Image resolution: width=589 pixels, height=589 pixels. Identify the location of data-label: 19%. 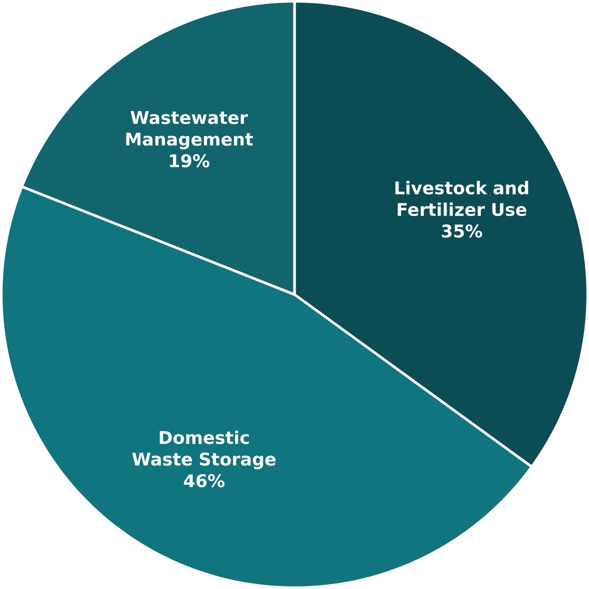
(190, 161).